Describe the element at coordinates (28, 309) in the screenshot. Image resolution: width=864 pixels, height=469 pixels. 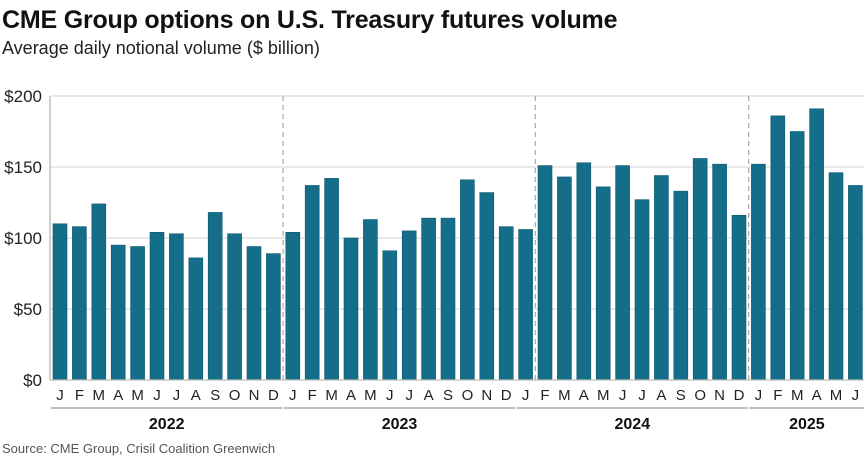
I see `y-tick-label: $50` at that location.